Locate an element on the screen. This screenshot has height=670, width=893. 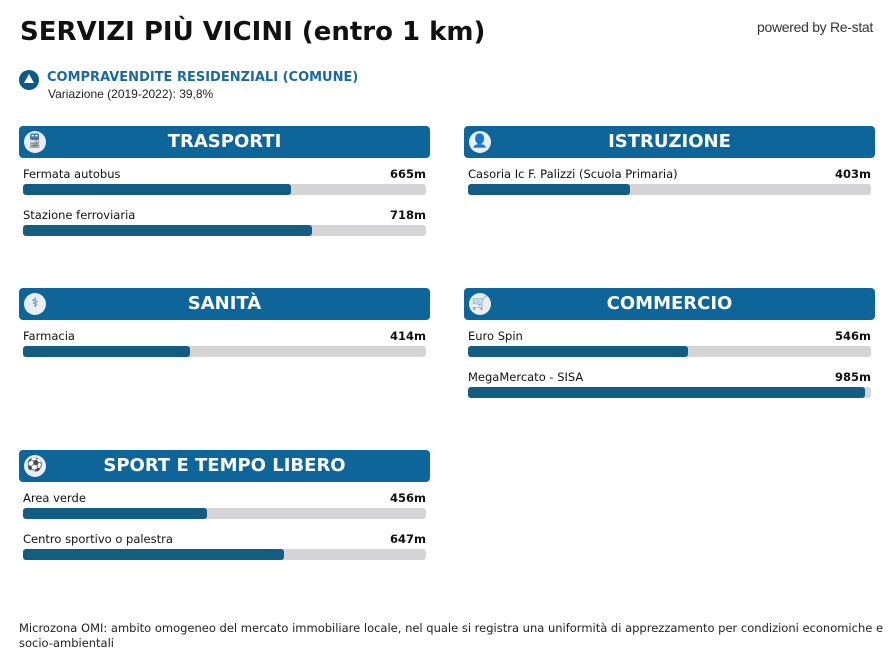
panel-header: 👤 ISTRUZIONE is located at coordinates (669, 142).